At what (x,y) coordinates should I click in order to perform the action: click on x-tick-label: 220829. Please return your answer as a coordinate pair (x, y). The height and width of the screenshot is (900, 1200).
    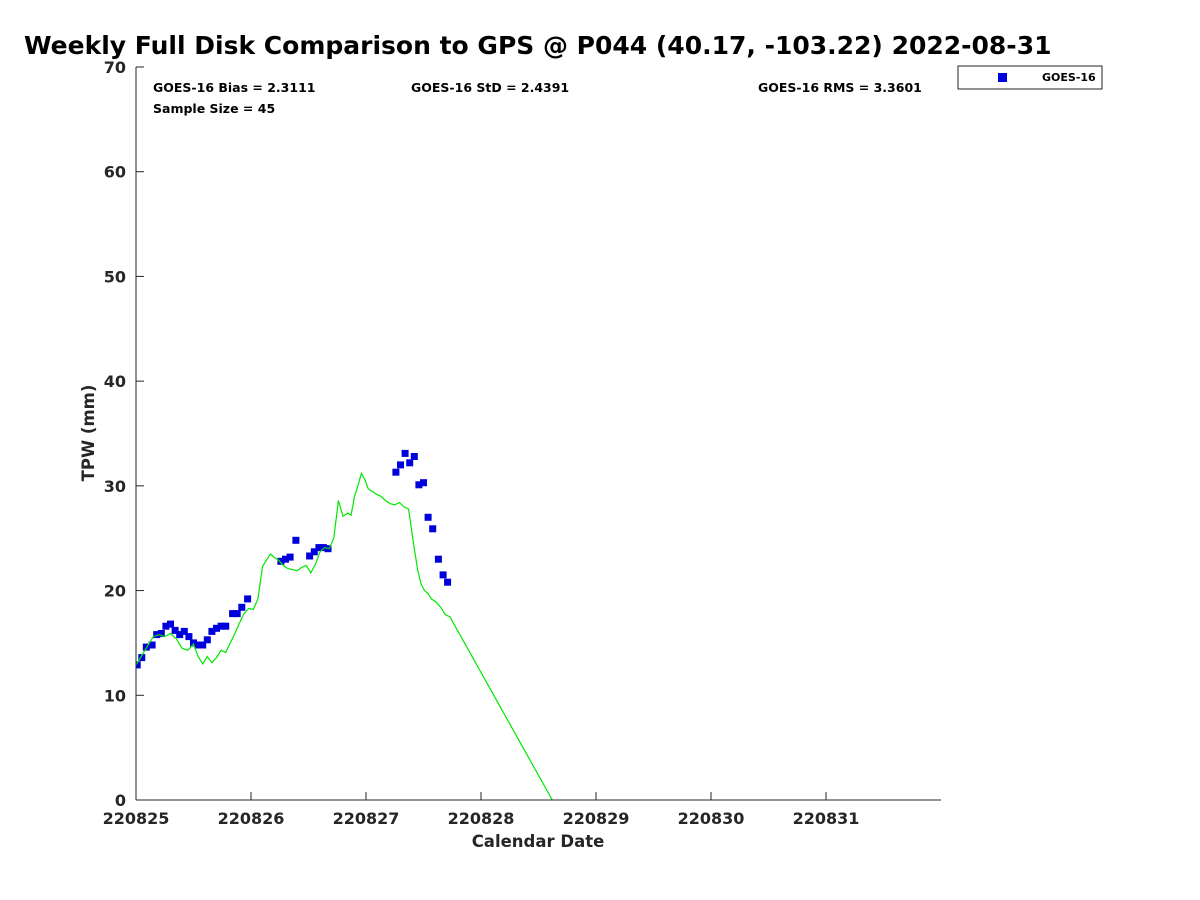
    Looking at the image, I should click on (596, 818).